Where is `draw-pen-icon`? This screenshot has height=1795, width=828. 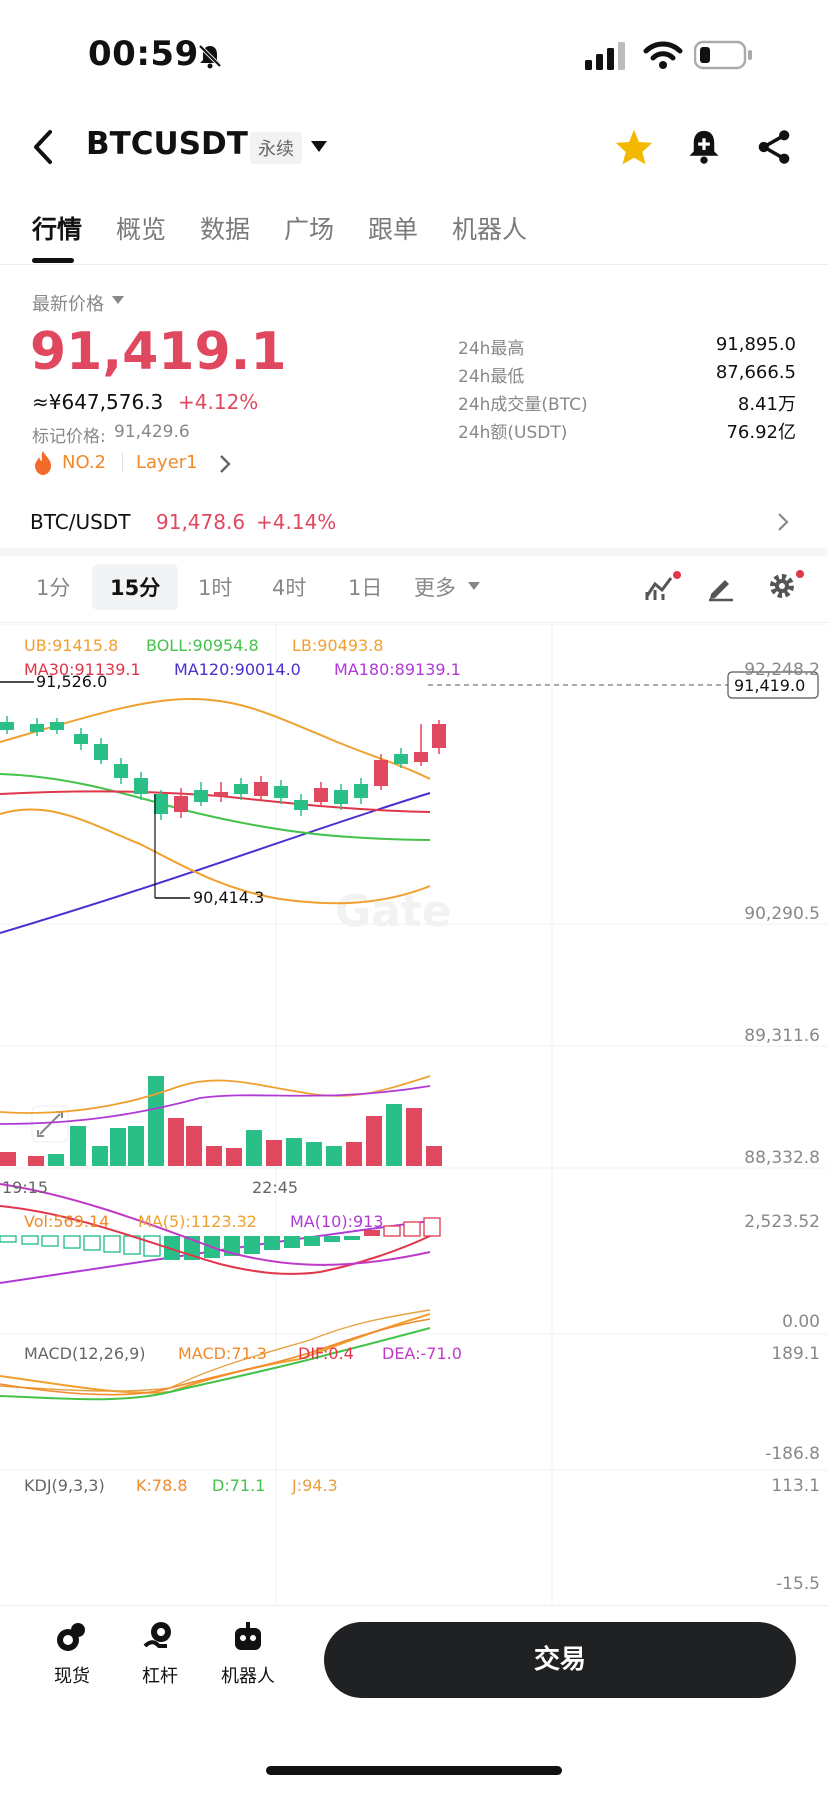 draw-pen-icon is located at coordinates (721, 587).